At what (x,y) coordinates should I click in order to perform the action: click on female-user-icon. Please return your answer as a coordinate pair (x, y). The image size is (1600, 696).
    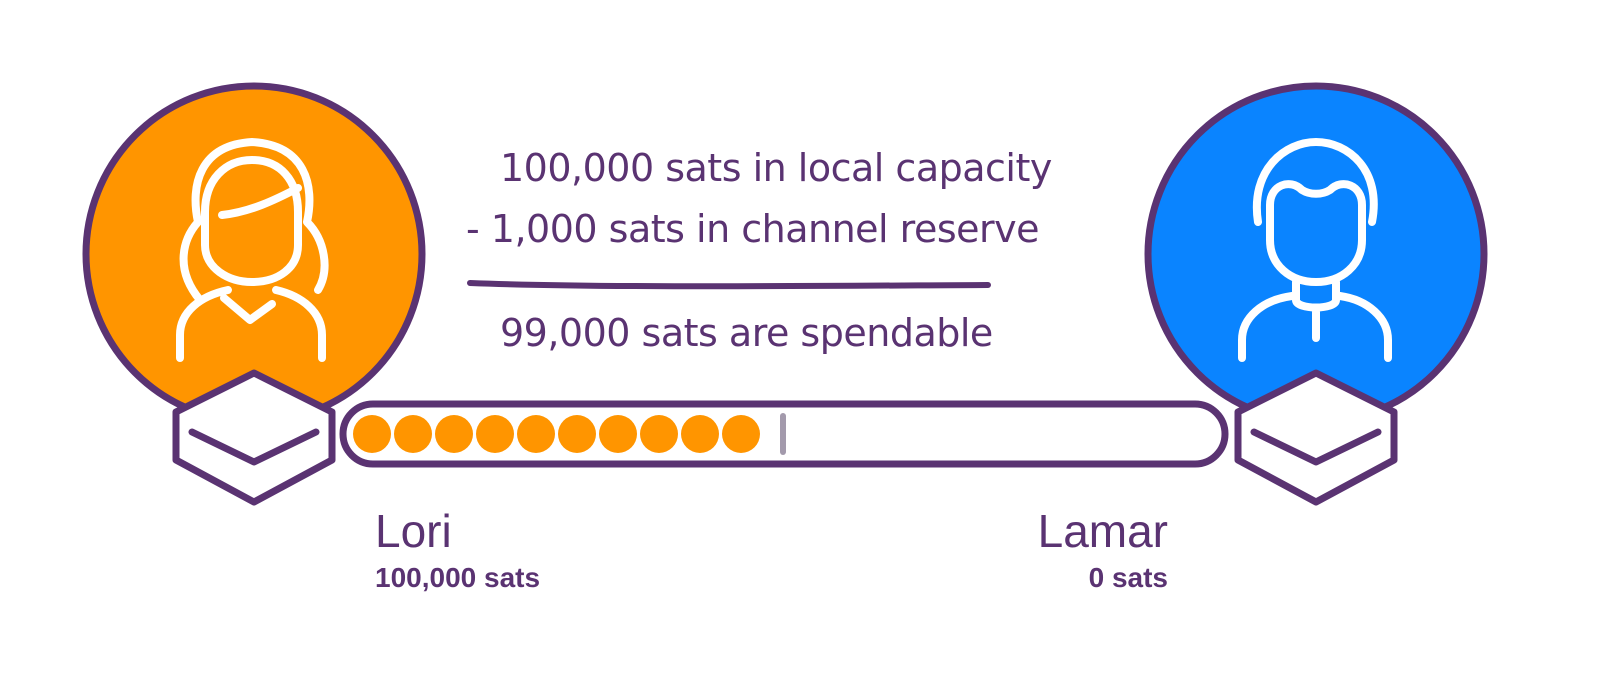
    Looking at the image, I should click on (252, 250).